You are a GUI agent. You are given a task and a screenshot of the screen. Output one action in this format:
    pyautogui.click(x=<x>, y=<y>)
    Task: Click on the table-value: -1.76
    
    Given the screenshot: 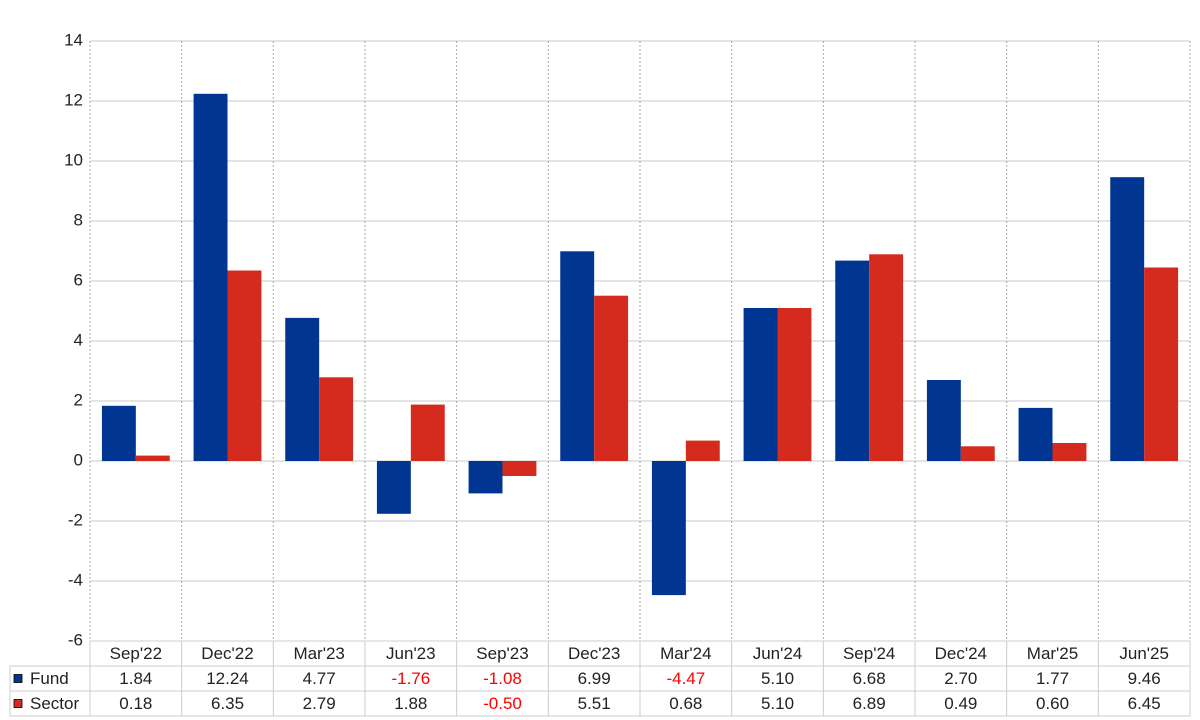 What is the action you would take?
    pyautogui.click(x=410, y=678)
    